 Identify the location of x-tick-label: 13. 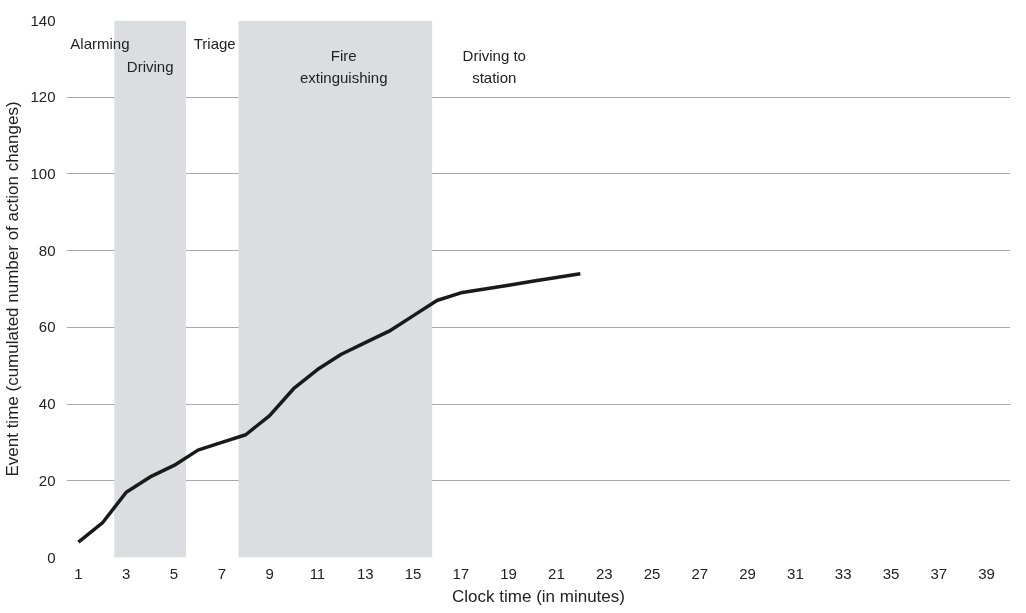
(365, 573).